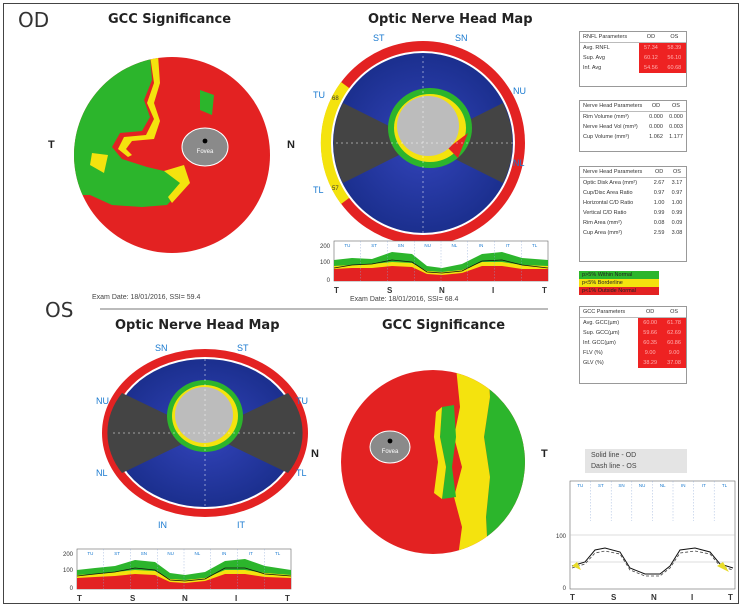 The width and height of the screenshot is (744, 609). Describe the element at coordinates (656, 127) in the screenshot. I see `nh-panel1-od: 0.000` at that location.